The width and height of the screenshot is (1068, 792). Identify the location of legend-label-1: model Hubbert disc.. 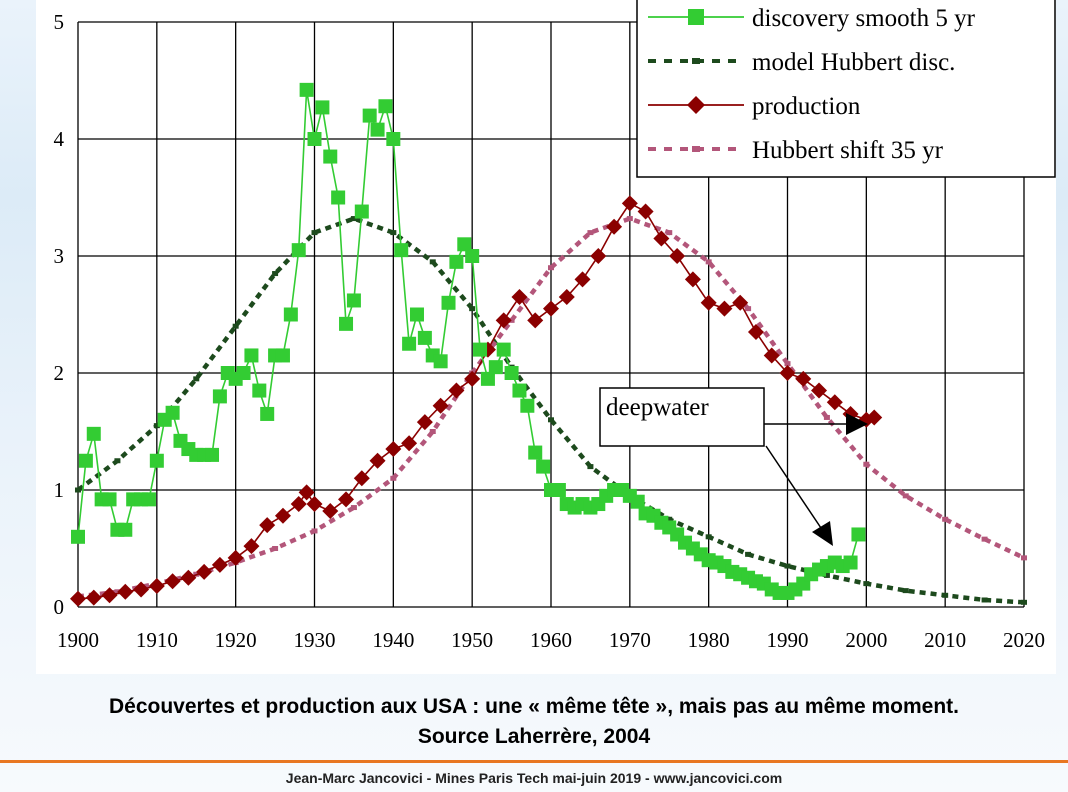
(853, 62).